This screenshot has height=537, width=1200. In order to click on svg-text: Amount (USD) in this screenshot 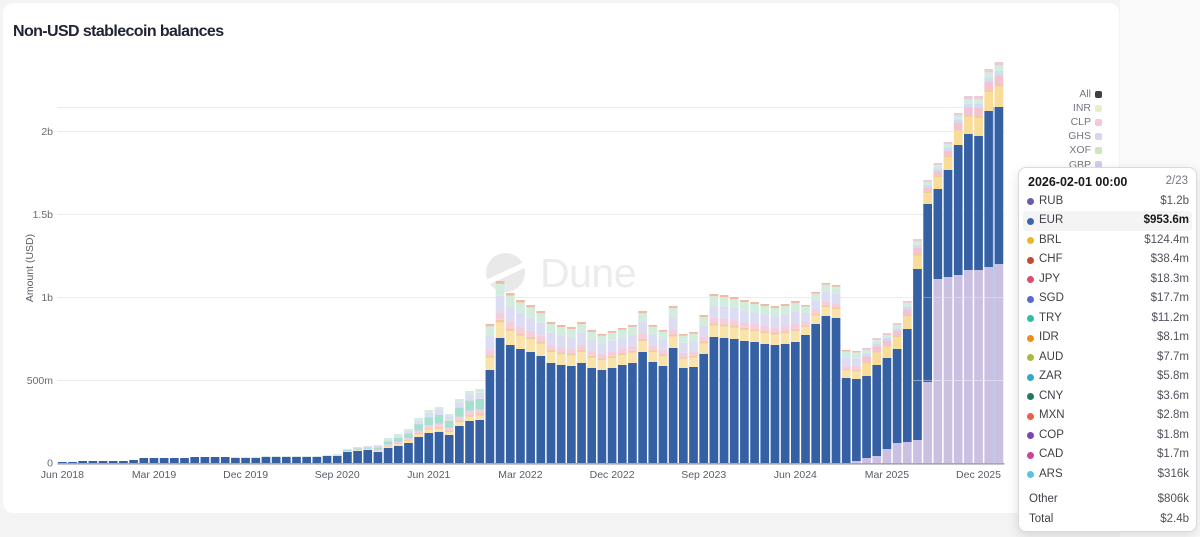, I will do `click(30, 268)`.